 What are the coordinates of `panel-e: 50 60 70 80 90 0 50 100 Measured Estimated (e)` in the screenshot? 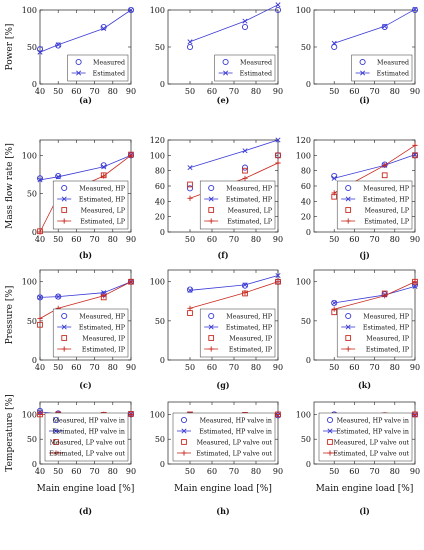 It's located at (216, 53).